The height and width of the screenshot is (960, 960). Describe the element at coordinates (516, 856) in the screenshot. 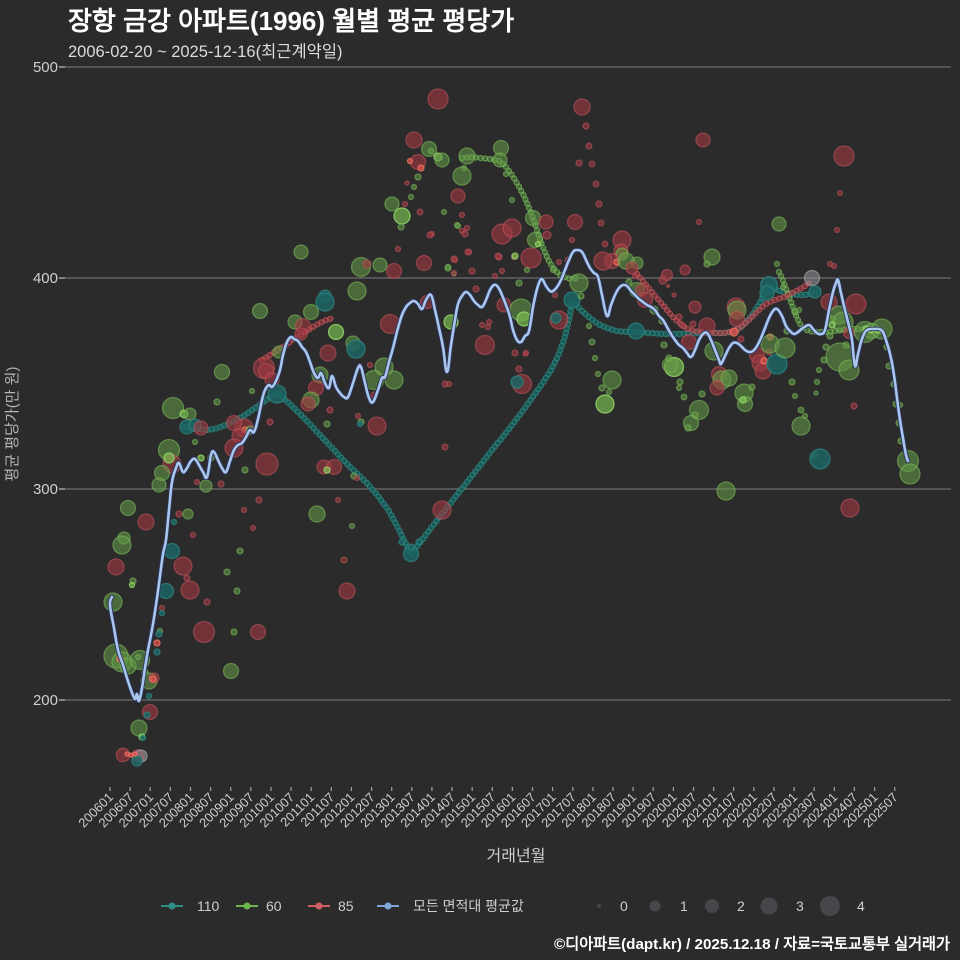

I see `svg-text: 거래년월` at that location.